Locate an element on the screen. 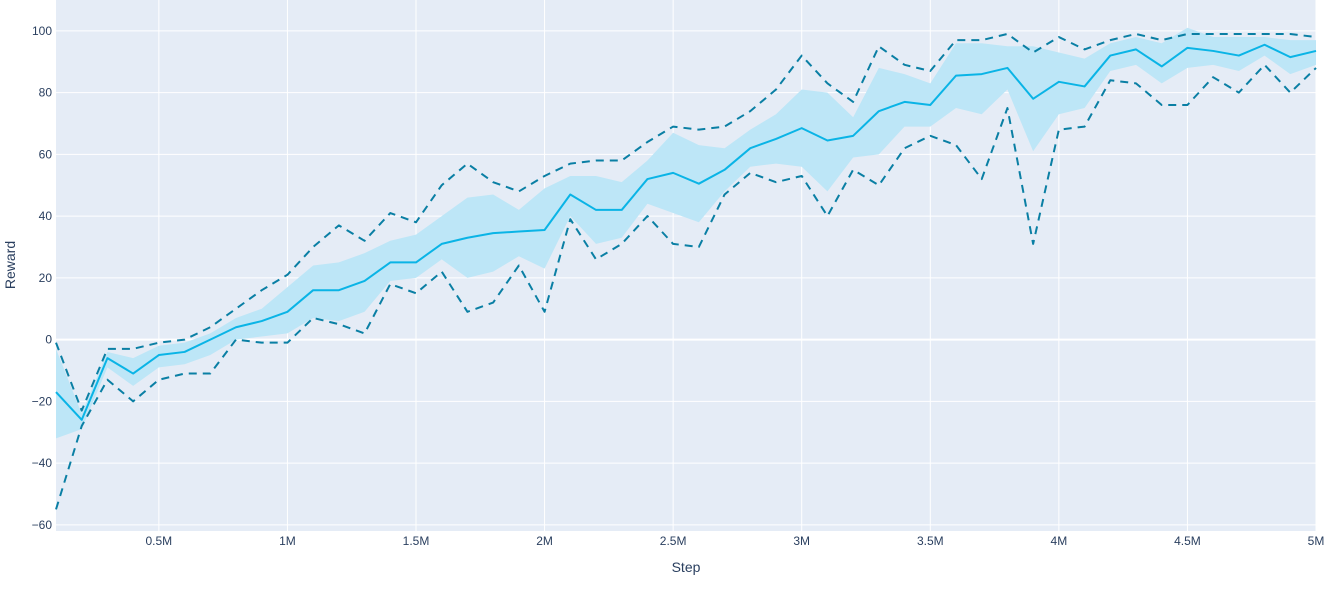 The image size is (1336, 595). x-tick-label: 5M is located at coordinates (1316, 541).